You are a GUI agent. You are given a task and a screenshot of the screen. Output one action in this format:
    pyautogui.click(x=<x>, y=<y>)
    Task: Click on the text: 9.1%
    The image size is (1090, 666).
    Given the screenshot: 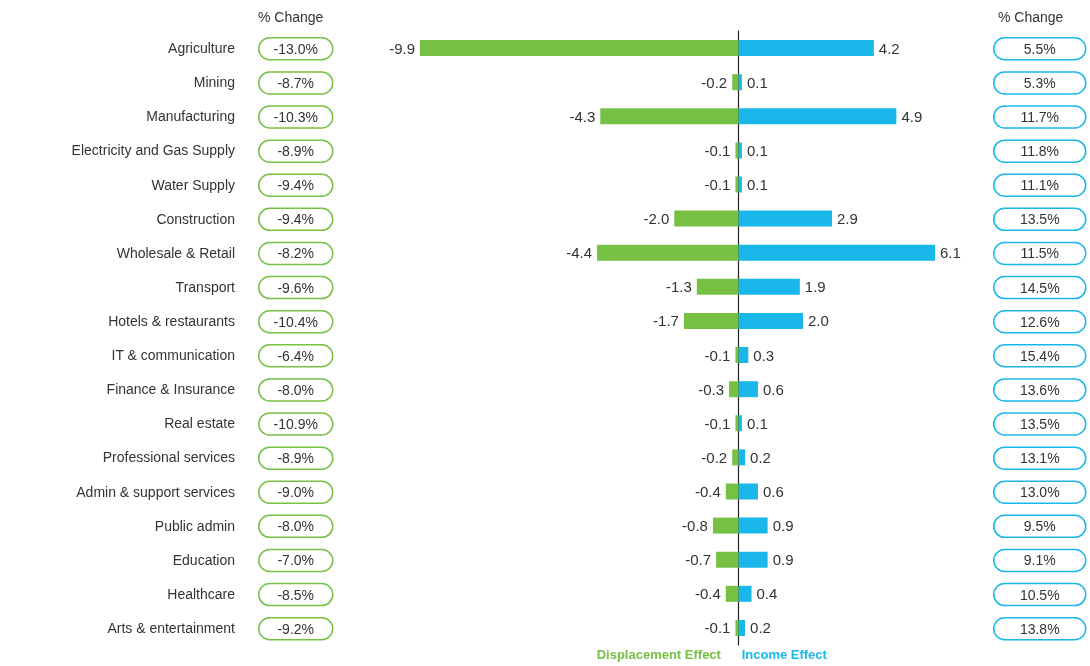 What is the action you would take?
    pyautogui.click(x=1039, y=560)
    